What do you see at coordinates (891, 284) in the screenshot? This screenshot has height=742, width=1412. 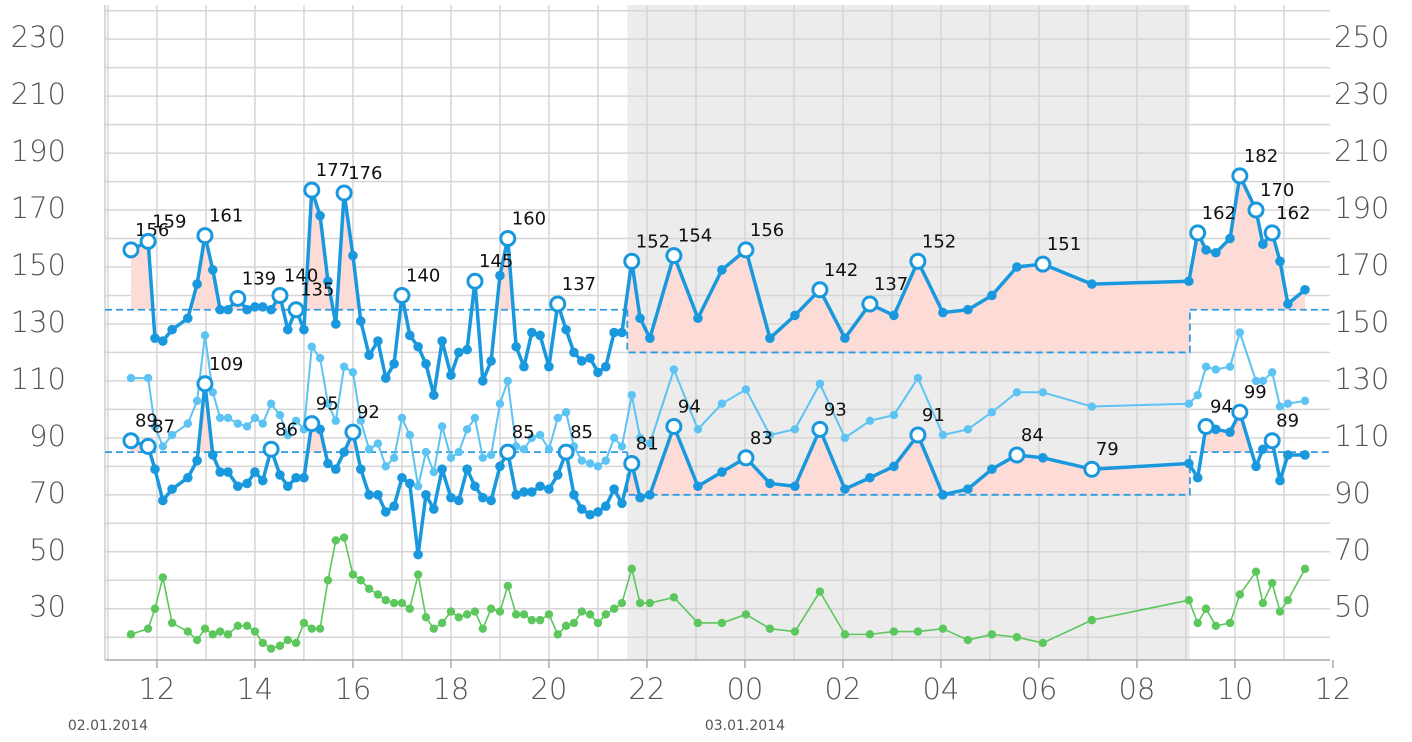 I see `point-label: 137` at bounding box center [891, 284].